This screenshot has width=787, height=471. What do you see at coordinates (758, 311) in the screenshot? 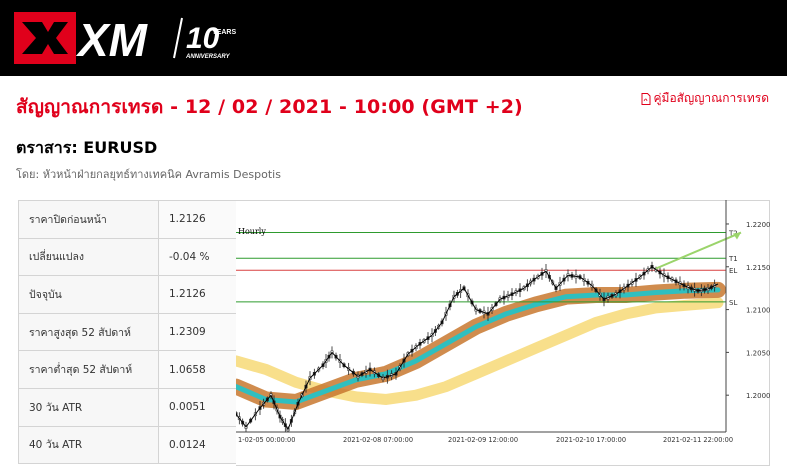
I see `y-tick-label: 1.2100` at bounding box center [758, 311].